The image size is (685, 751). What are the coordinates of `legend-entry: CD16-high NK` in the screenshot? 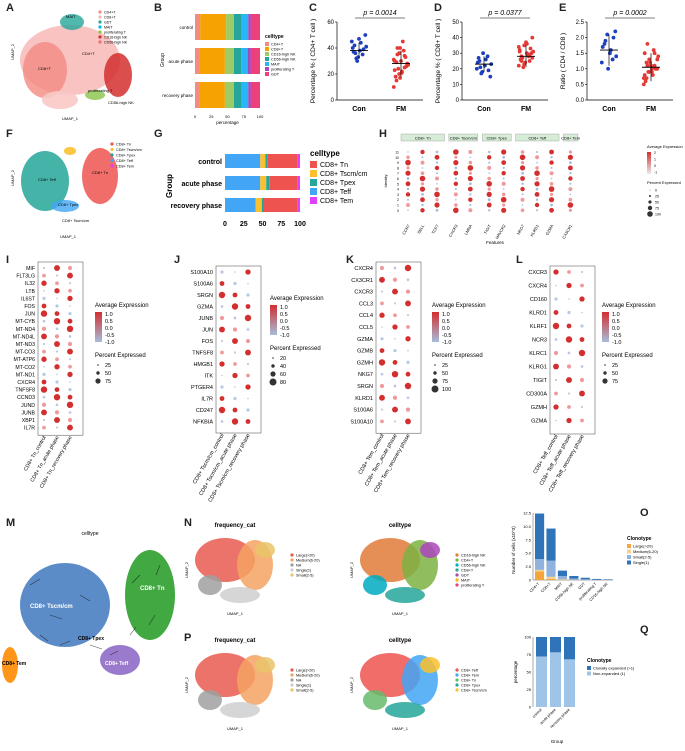 It's located at (283, 55).